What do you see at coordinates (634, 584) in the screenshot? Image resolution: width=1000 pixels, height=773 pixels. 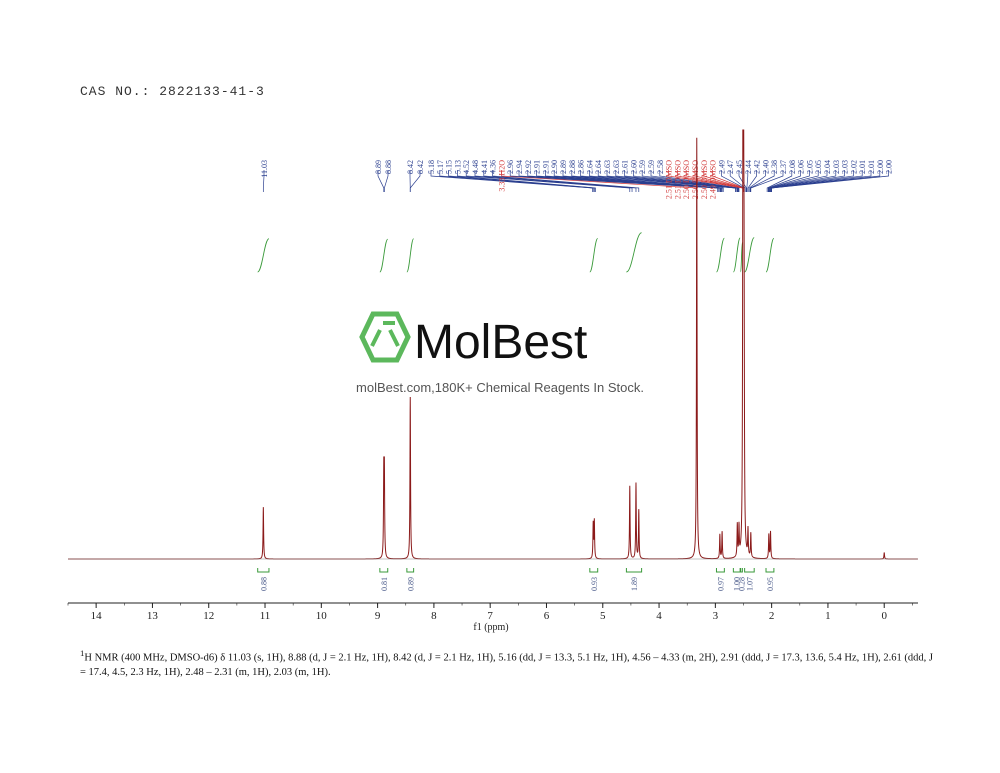 I see `integral-value: 1.89` at bounding box center [634, 584].